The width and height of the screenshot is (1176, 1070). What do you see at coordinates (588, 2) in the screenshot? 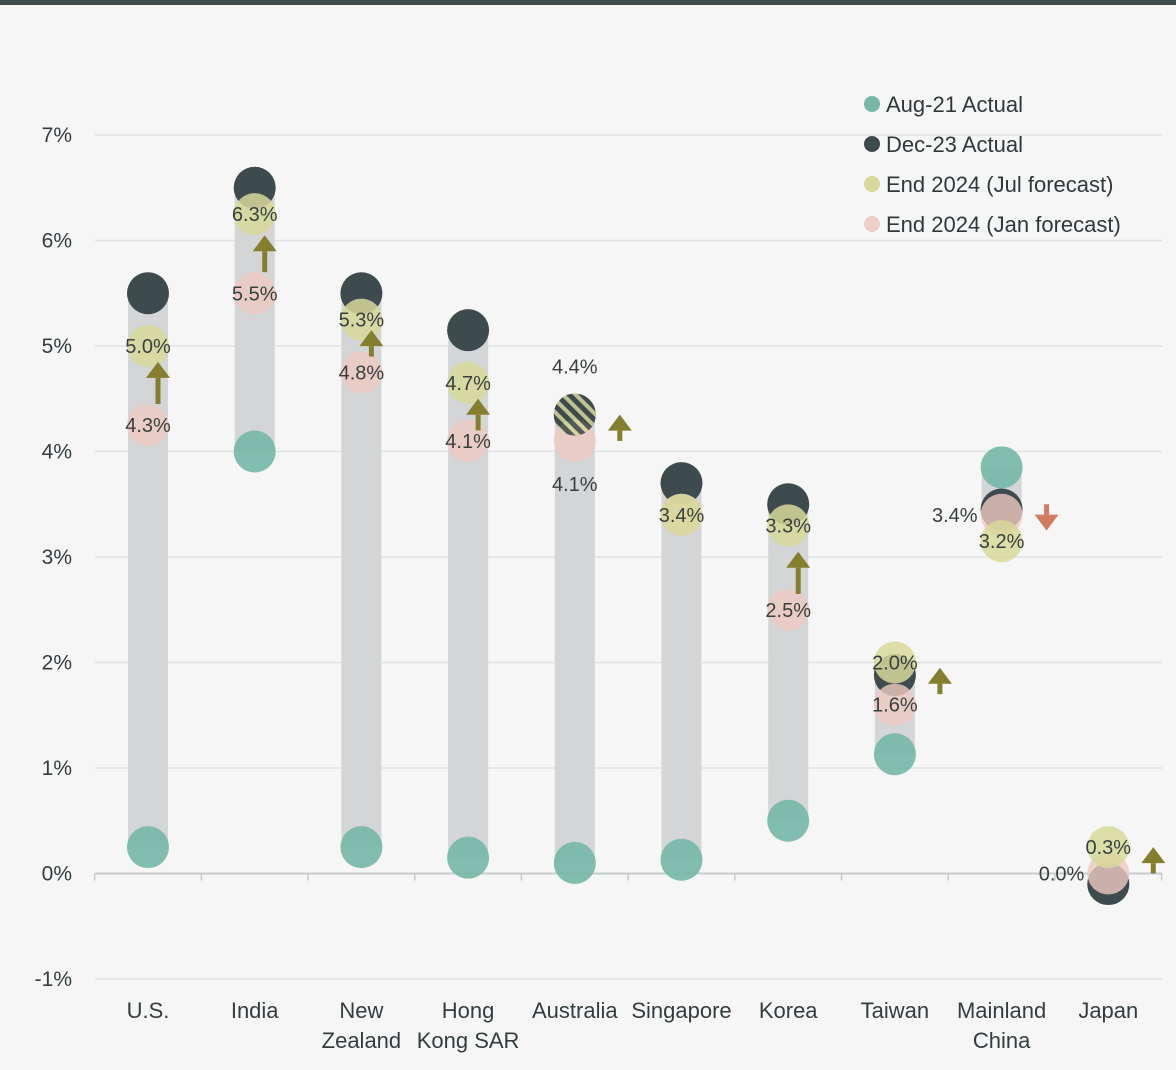
I see `top-rule` at bounding box center [588, 2].